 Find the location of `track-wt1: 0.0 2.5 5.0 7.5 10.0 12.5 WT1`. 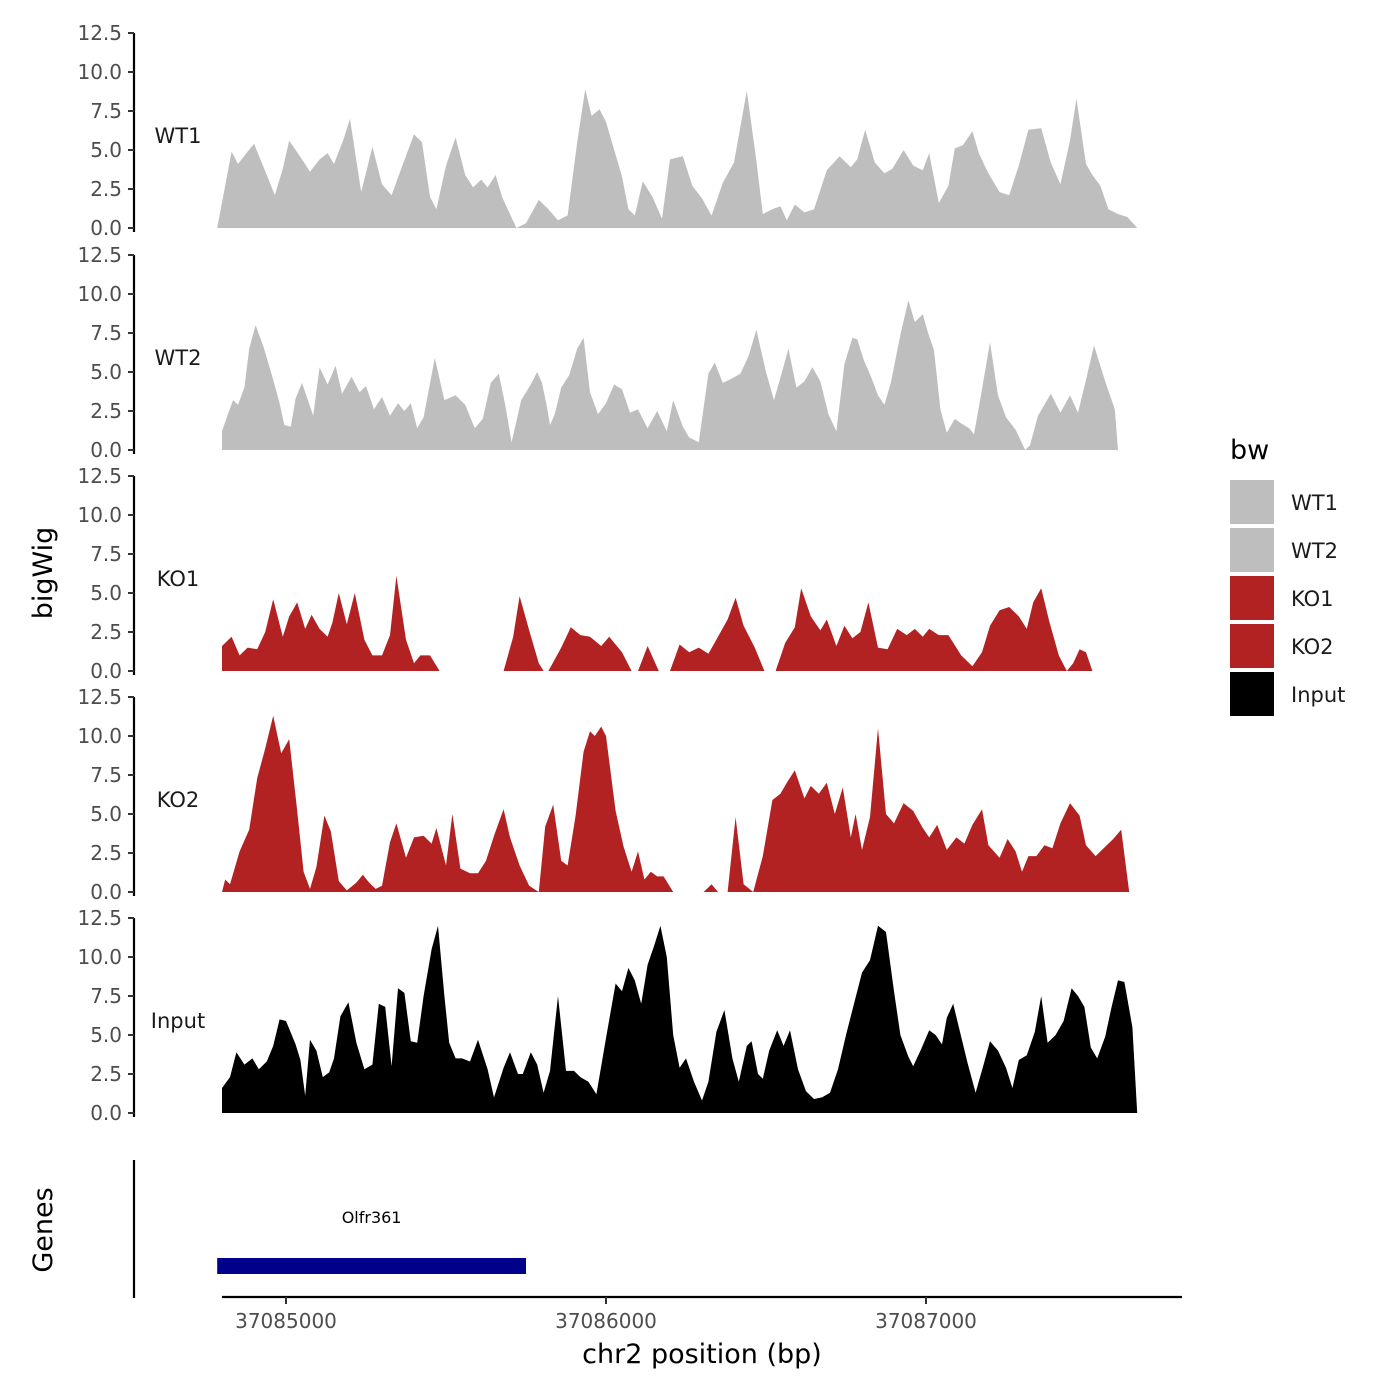

track-wt1: 0.0 2.5 5.0 7.5 10.0 12.5 WT1 is located at coordinates (607, 130).